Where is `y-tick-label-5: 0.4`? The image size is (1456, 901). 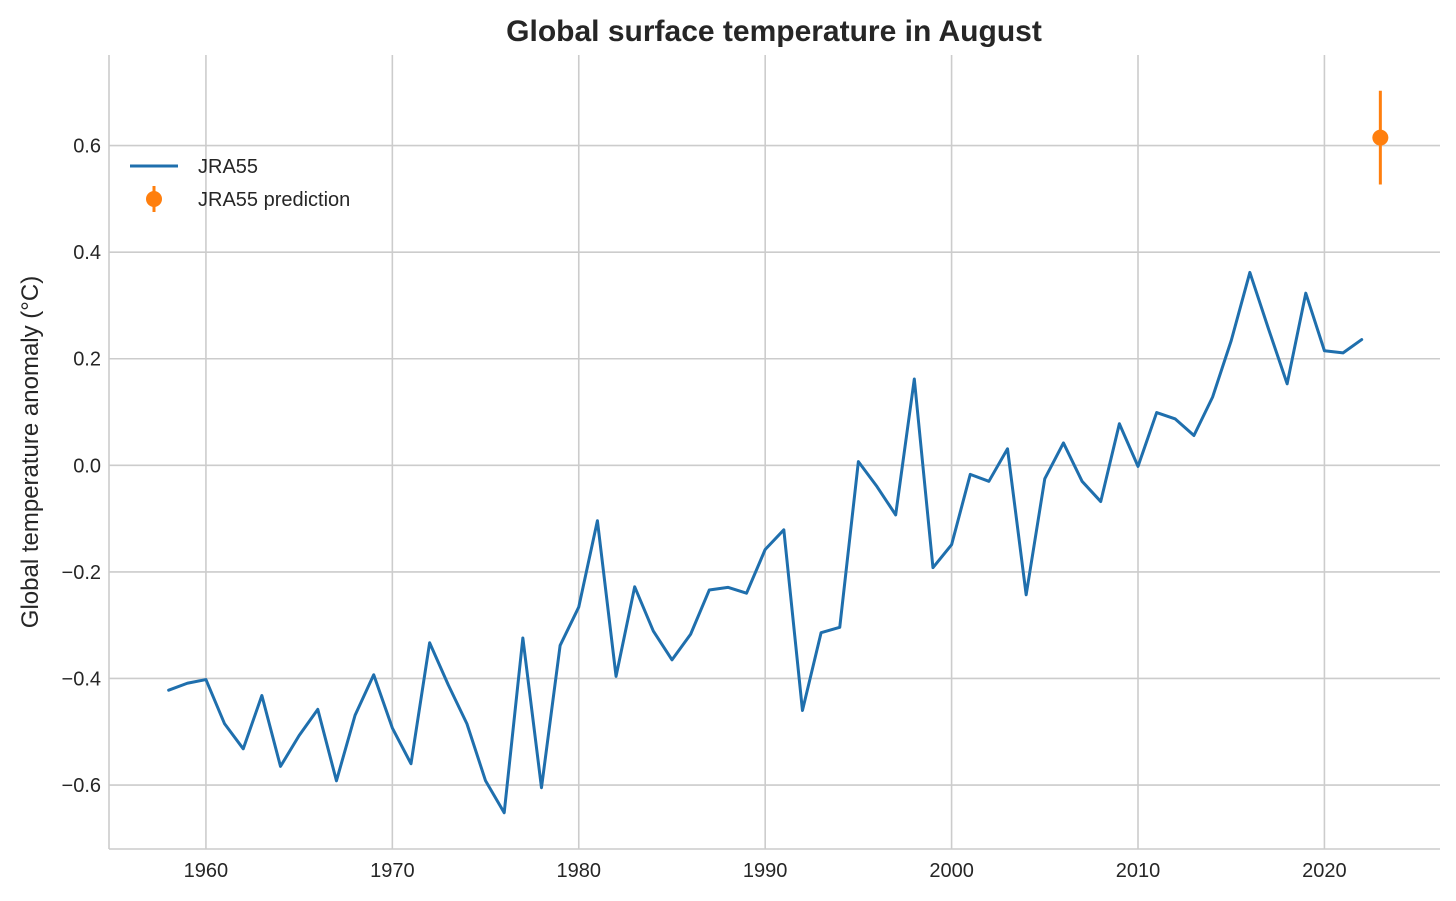 y-tick-label-5: 0.4 is located at coordinates (87, 253).